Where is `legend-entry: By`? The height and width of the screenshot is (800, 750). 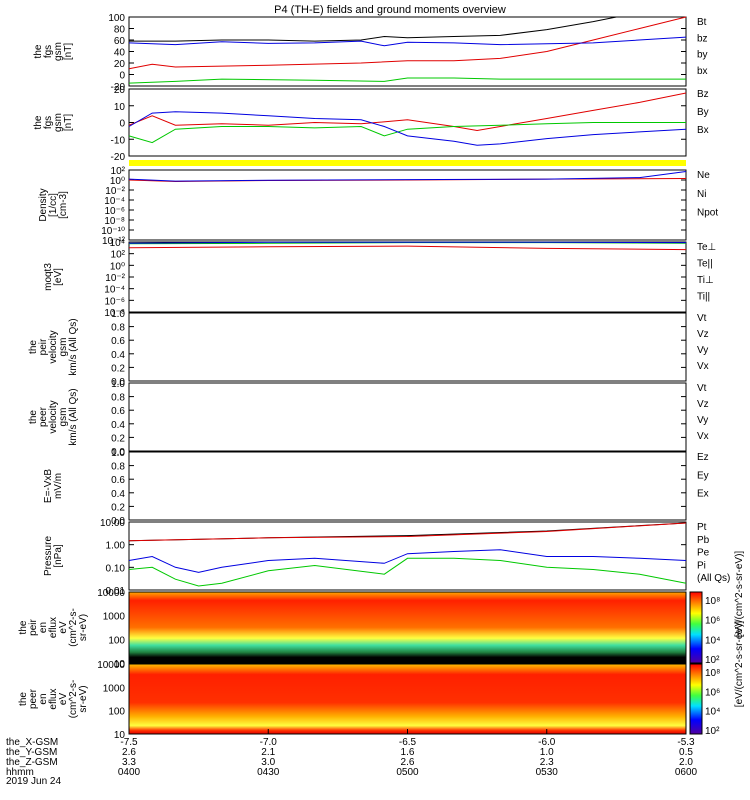 legend-entry: By is located at coordinates (703, 112).